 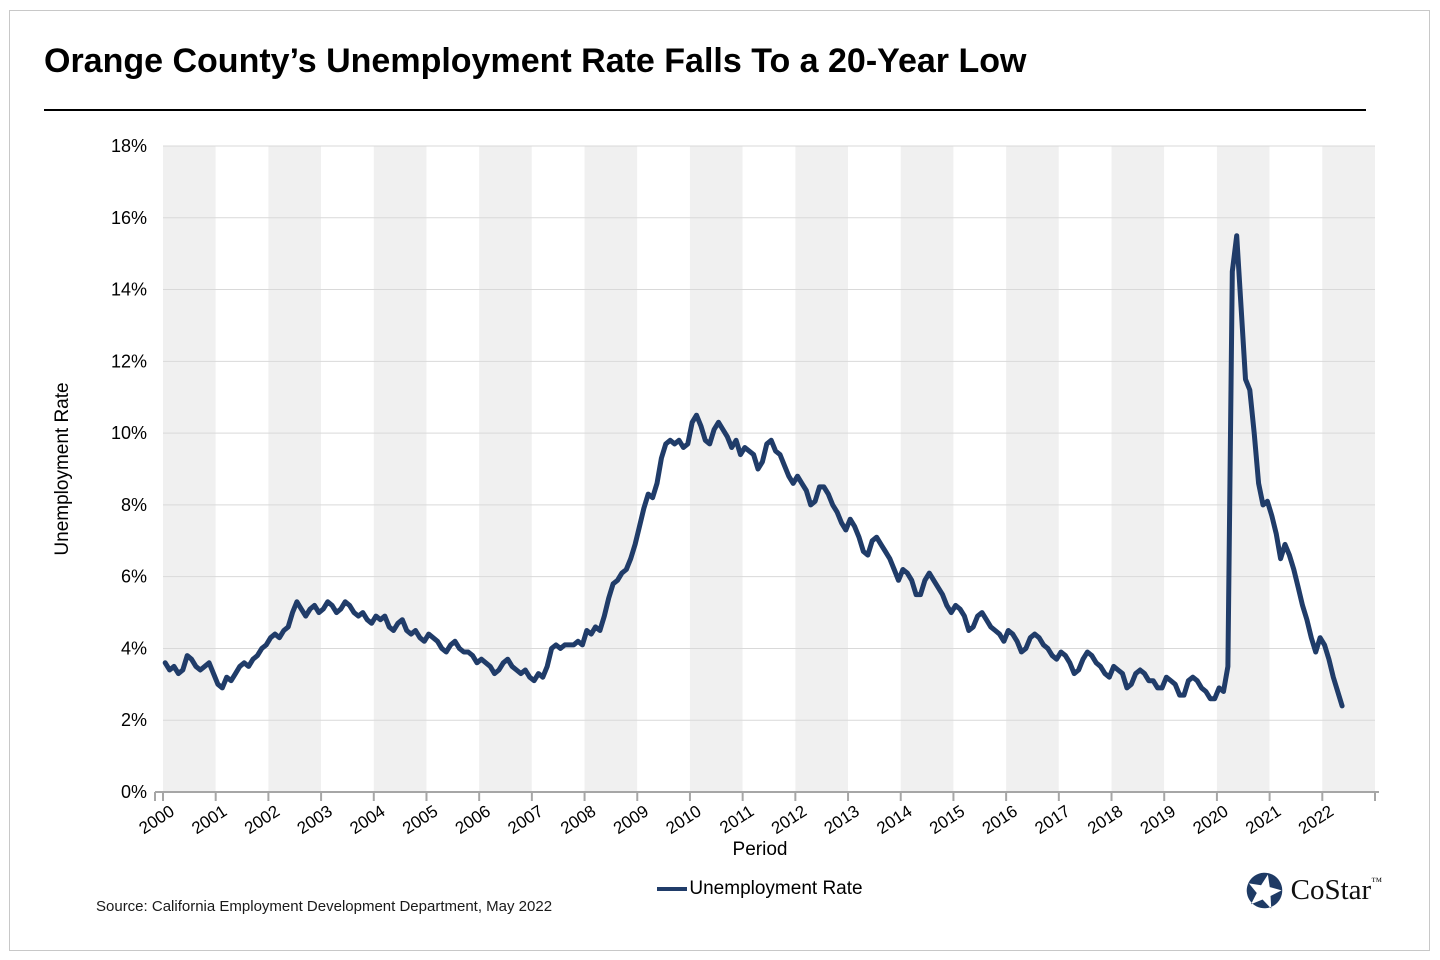 What do you see at coordinates (776, 888) in the screenshot?
I see `legend-label: Unemployment Rate` at bounding box center [776, 888].